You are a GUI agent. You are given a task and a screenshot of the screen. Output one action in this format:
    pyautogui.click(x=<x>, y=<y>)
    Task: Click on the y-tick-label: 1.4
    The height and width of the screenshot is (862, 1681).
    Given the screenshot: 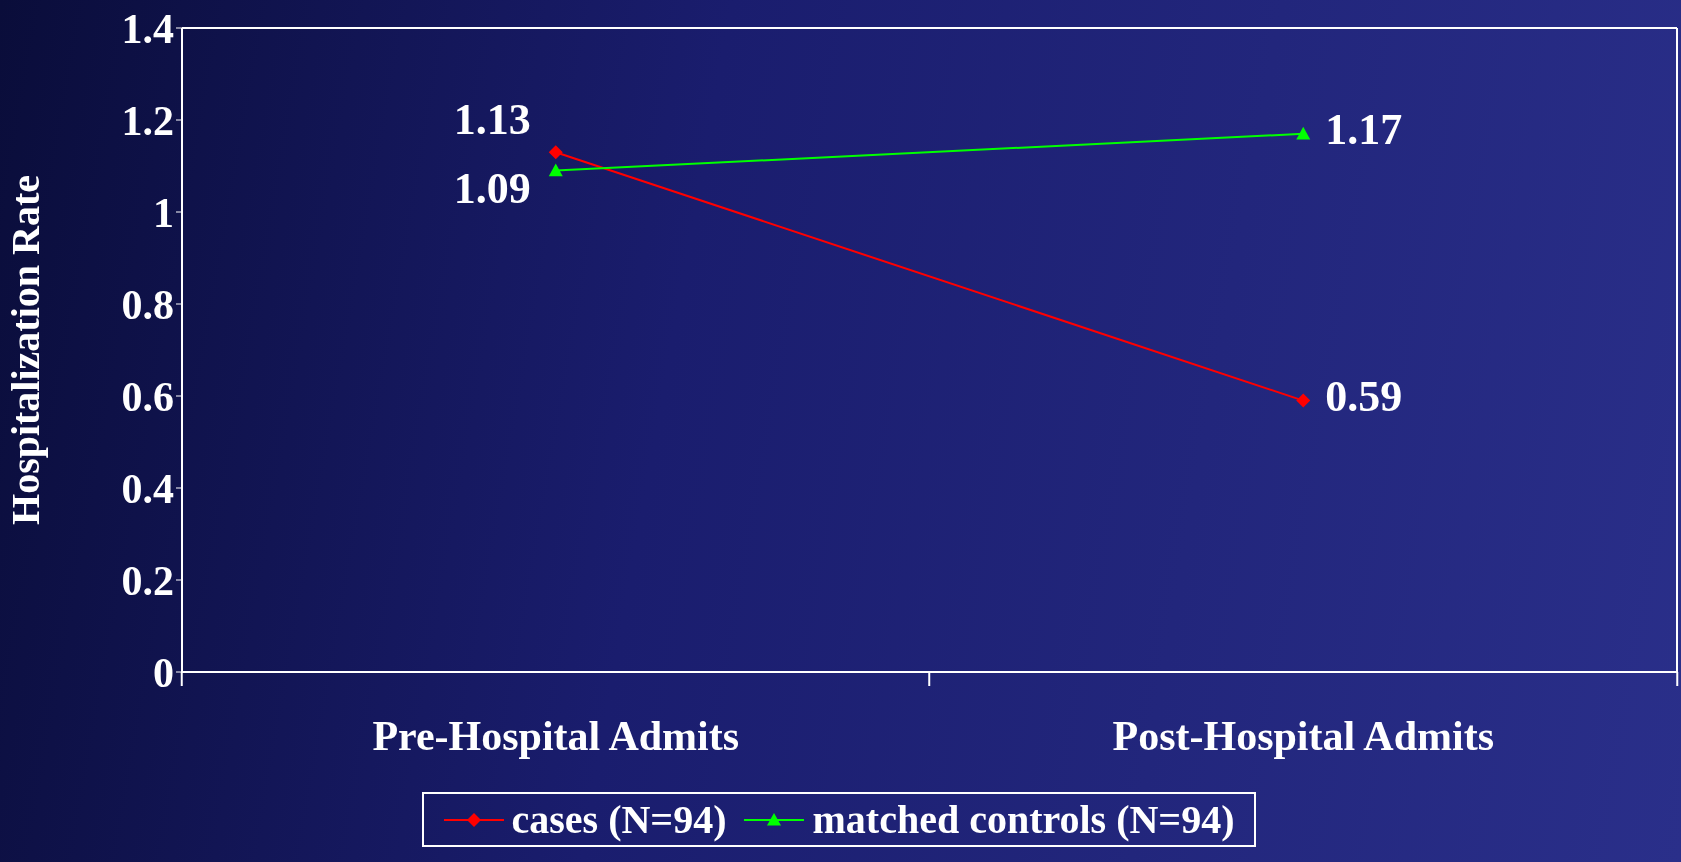 What is the action you would take?
    pyautogui.click(x=147, y=28)
    